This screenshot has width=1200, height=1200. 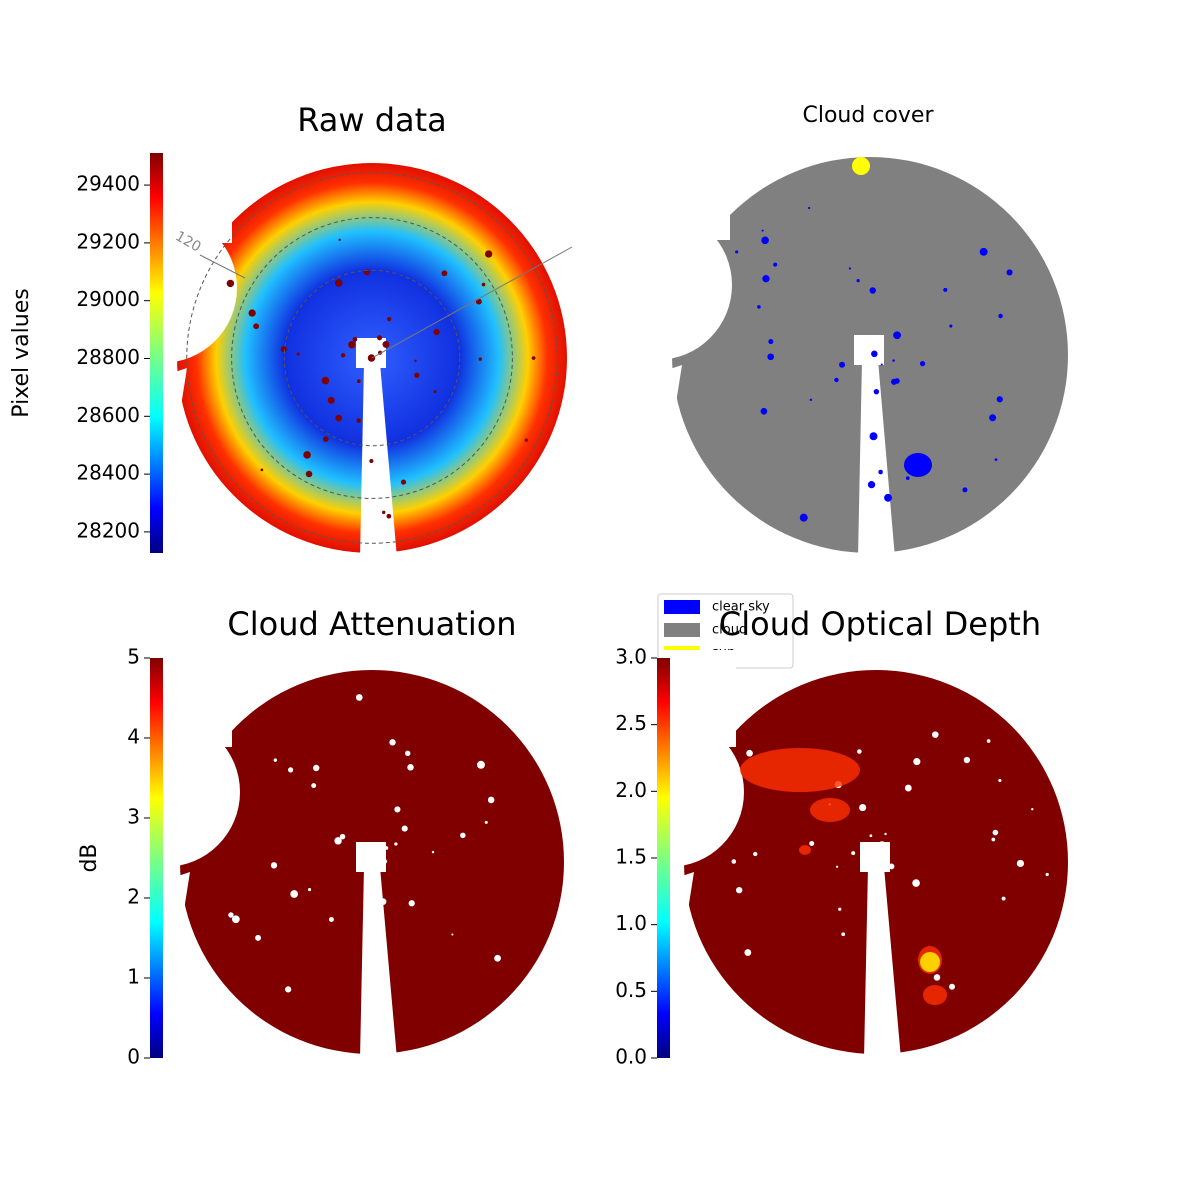 What do you see at coordinates (631, 1057) in the screenshot?
I see `colorbar-tick-label: 0.0` at bounding box center [631, 1057].